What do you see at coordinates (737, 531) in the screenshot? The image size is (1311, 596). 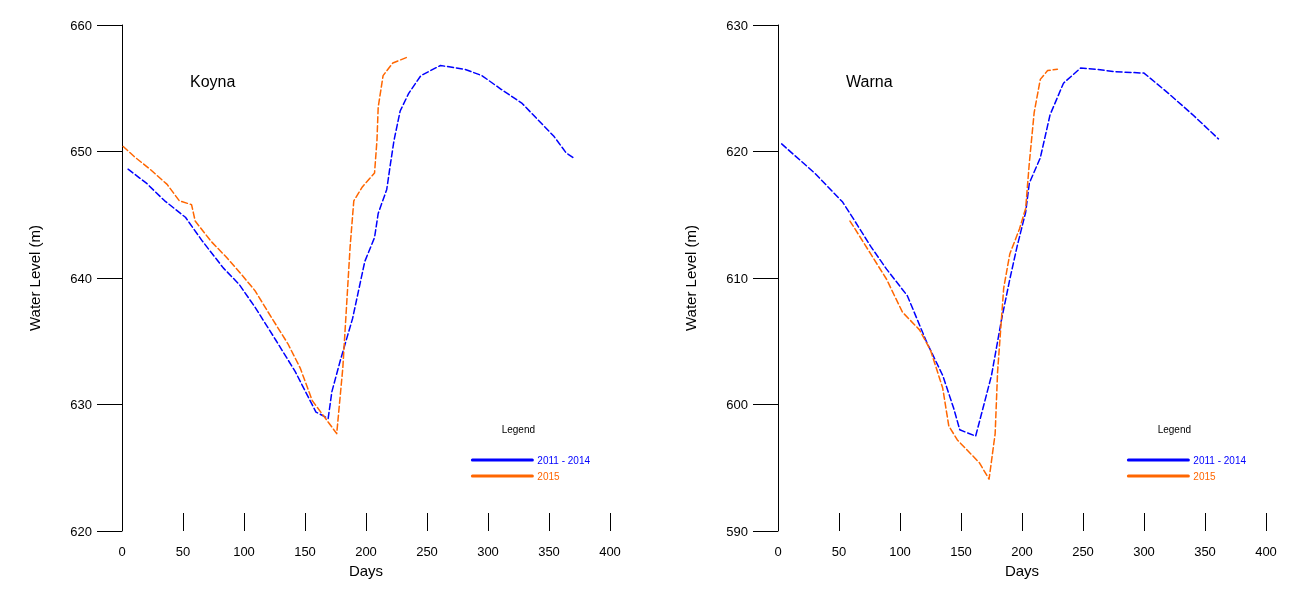 I see `y-tick-label: 590` at bounding box center [737, 531].